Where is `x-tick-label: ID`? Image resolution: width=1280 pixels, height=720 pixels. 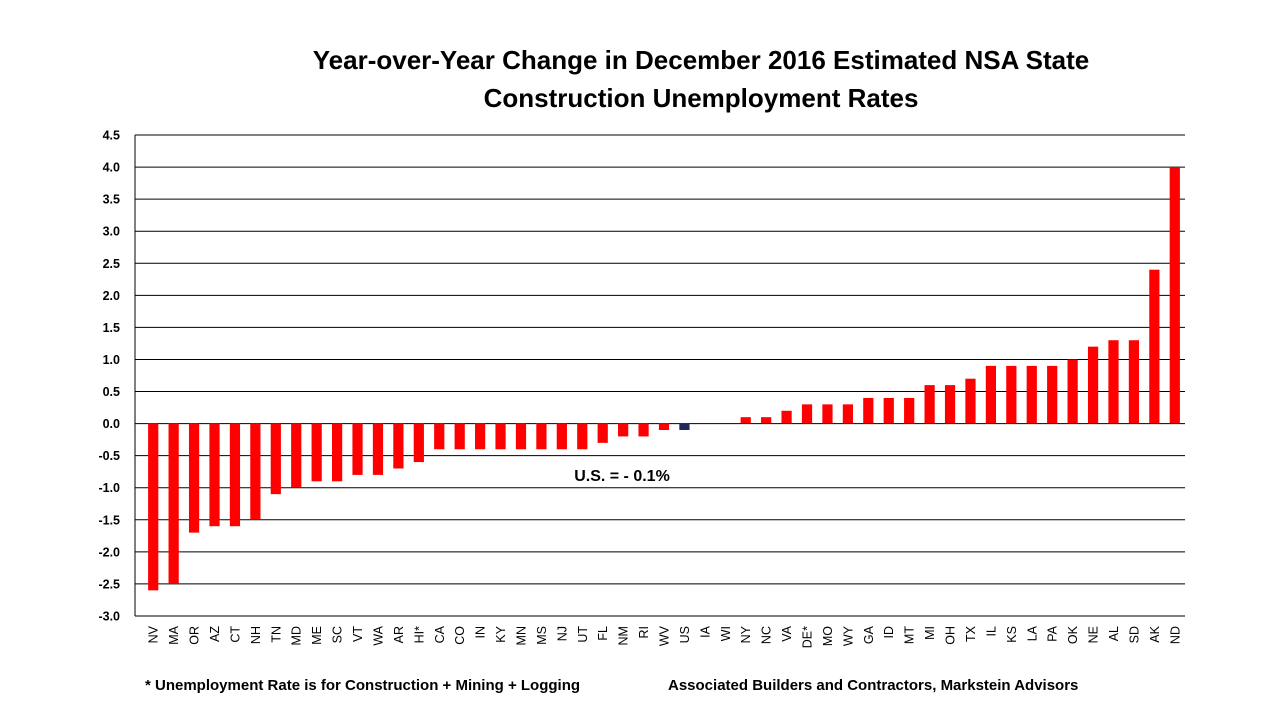 x-tick-label: ID is located at coordinates (889, 632).